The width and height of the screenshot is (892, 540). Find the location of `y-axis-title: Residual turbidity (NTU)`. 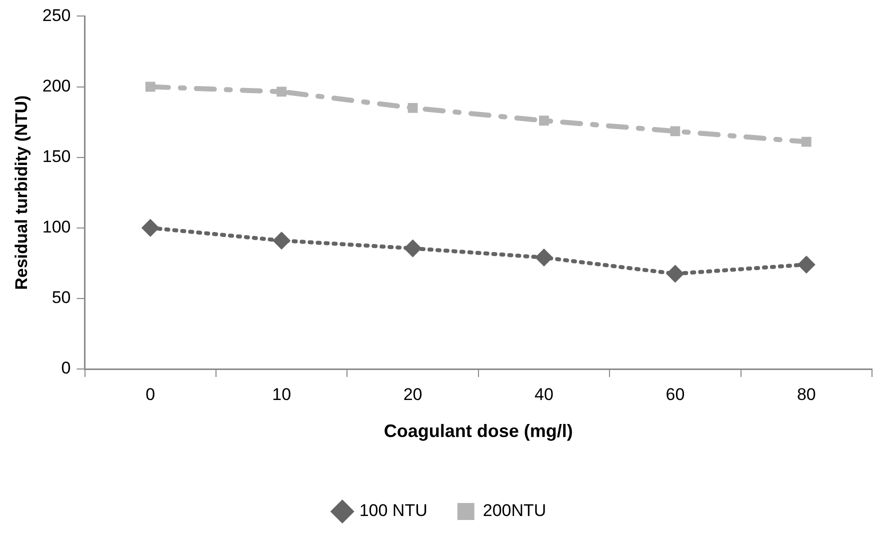

y-axis-title: Residual turbidity (NTU) is located at coordinates (21, 192).